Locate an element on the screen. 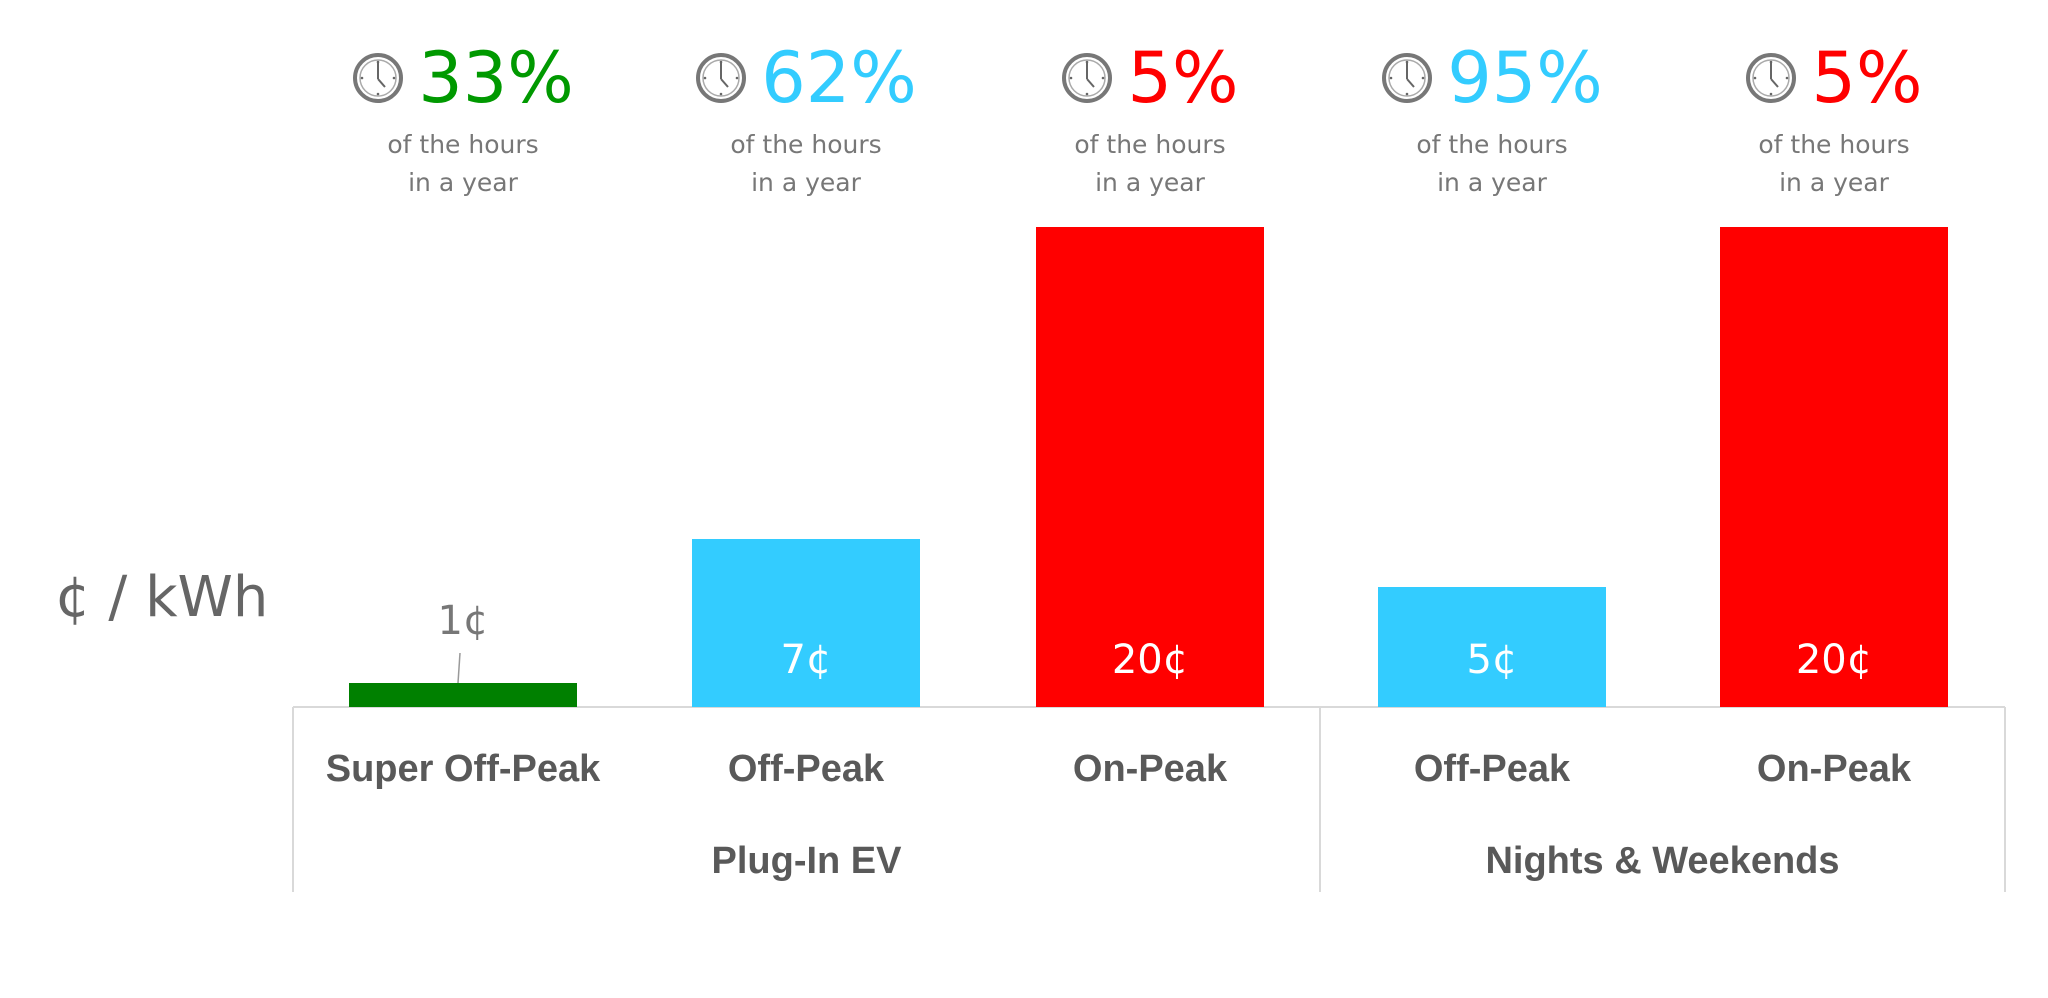 The height and width of the screenshot is (998, 2048). hours-share-annotation: 33% of the hours in a year is located at coordinates (463, 120).